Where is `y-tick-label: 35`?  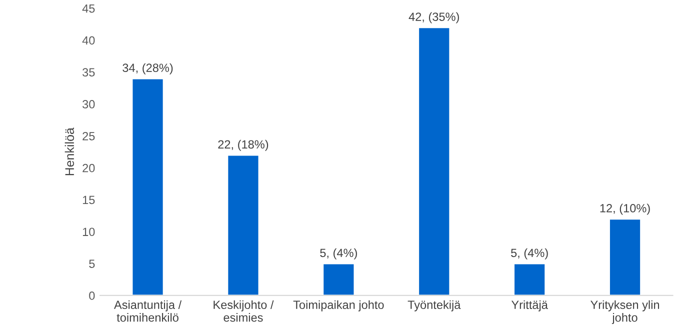
y-tick-label: 35 is located at coordinates (88, 72).